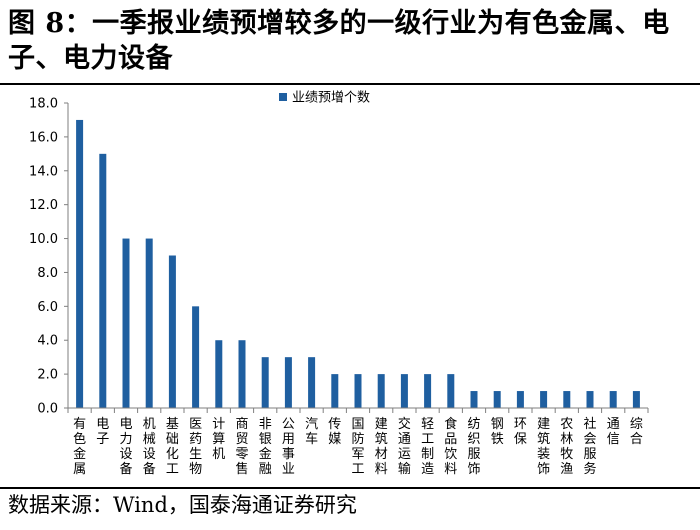 The image size is (700, 530). What do you see at coordinates (427, 447) in the screenshot?
I see `x-tick-label: 轻工制造` at bounding box center [427, 447].